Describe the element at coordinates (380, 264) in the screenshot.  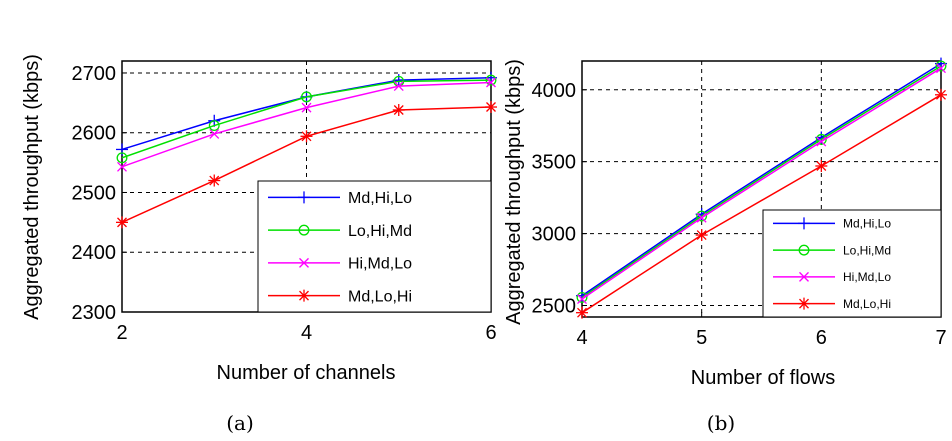
I see `chart-a-legend-label: Hi,Md,Lo` at that location.